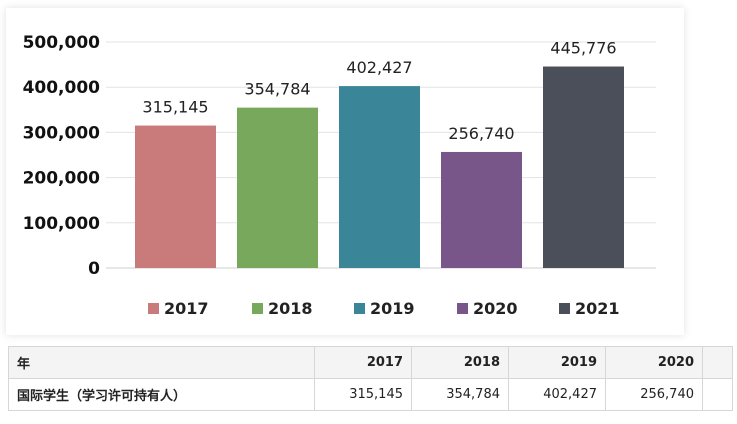  I want to click on table-header-cell: 2018, so click(460, 362).